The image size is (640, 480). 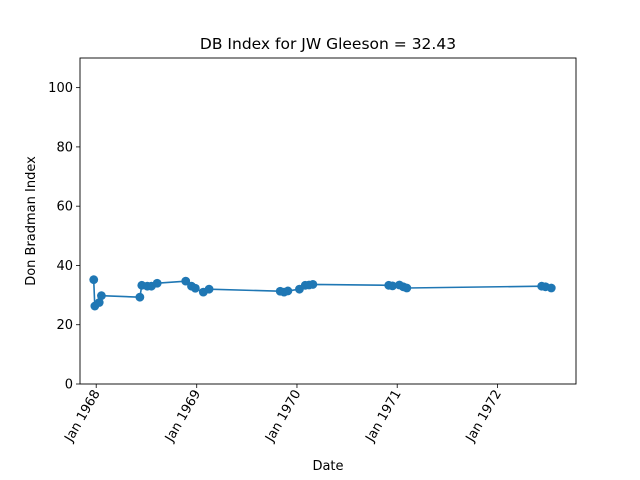 What do you see at coordinates (328, 44) in the screenshot?
I see `chart-title: DB Index for JW Gleeson = 32.43` at bounding box center [328, 44].